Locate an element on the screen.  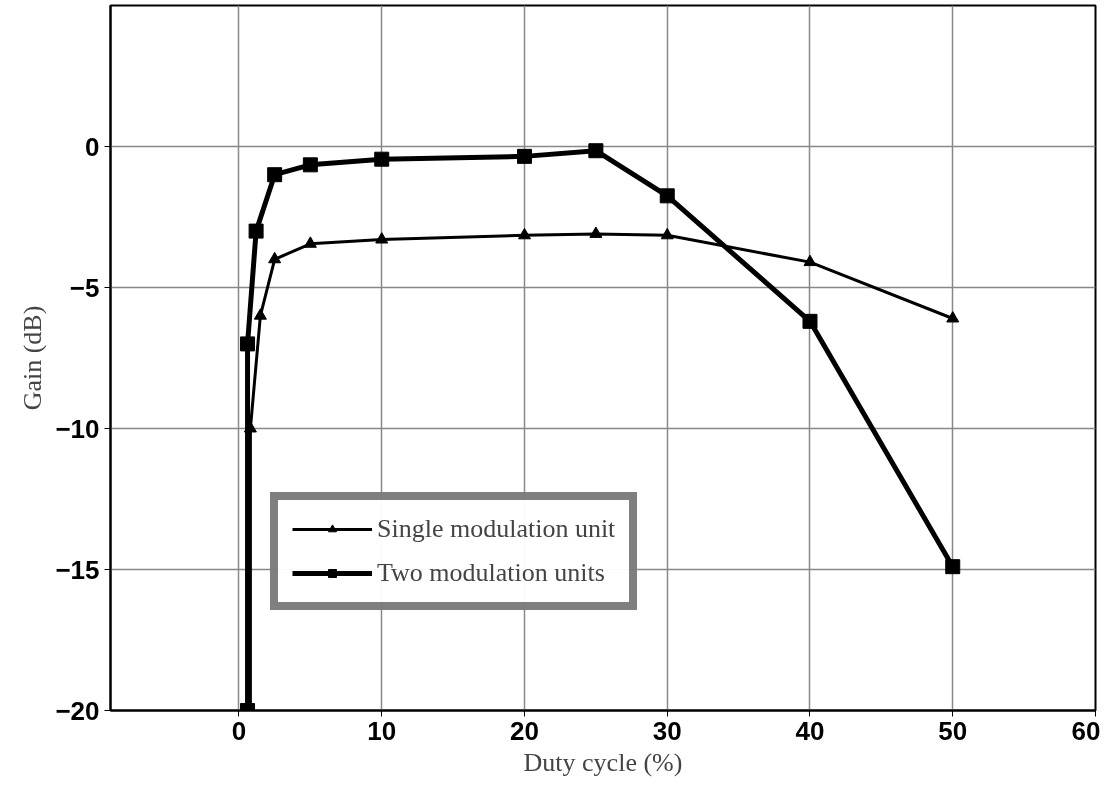
y-tick-label: −15 is located at coordinates (77, 569).